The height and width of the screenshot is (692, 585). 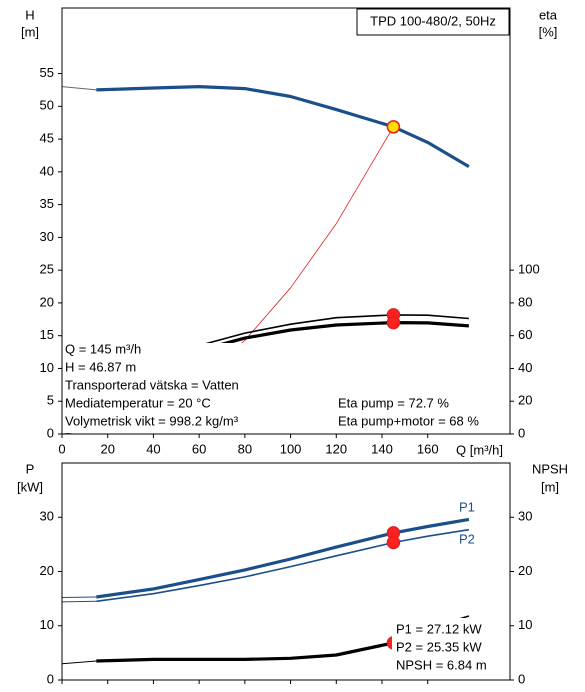 What do you see at coordinates (61, 448) in the screenshot?
I see `x-tick-label: 0` at bounding box center [61, 448].